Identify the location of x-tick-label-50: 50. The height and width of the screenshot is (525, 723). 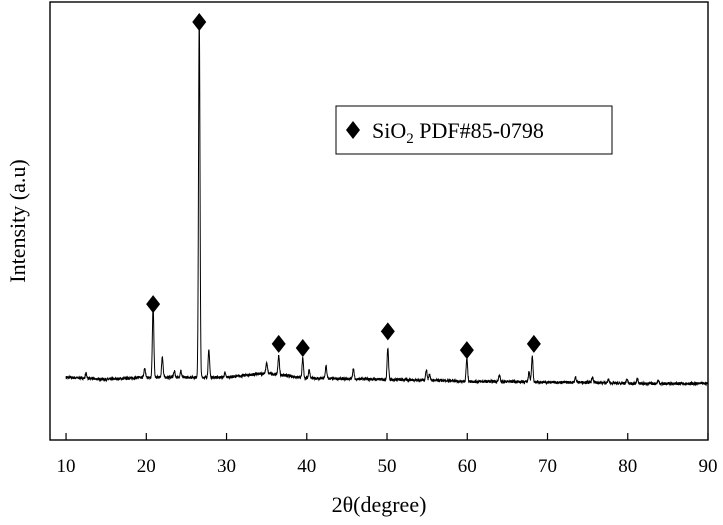
(387, 466).